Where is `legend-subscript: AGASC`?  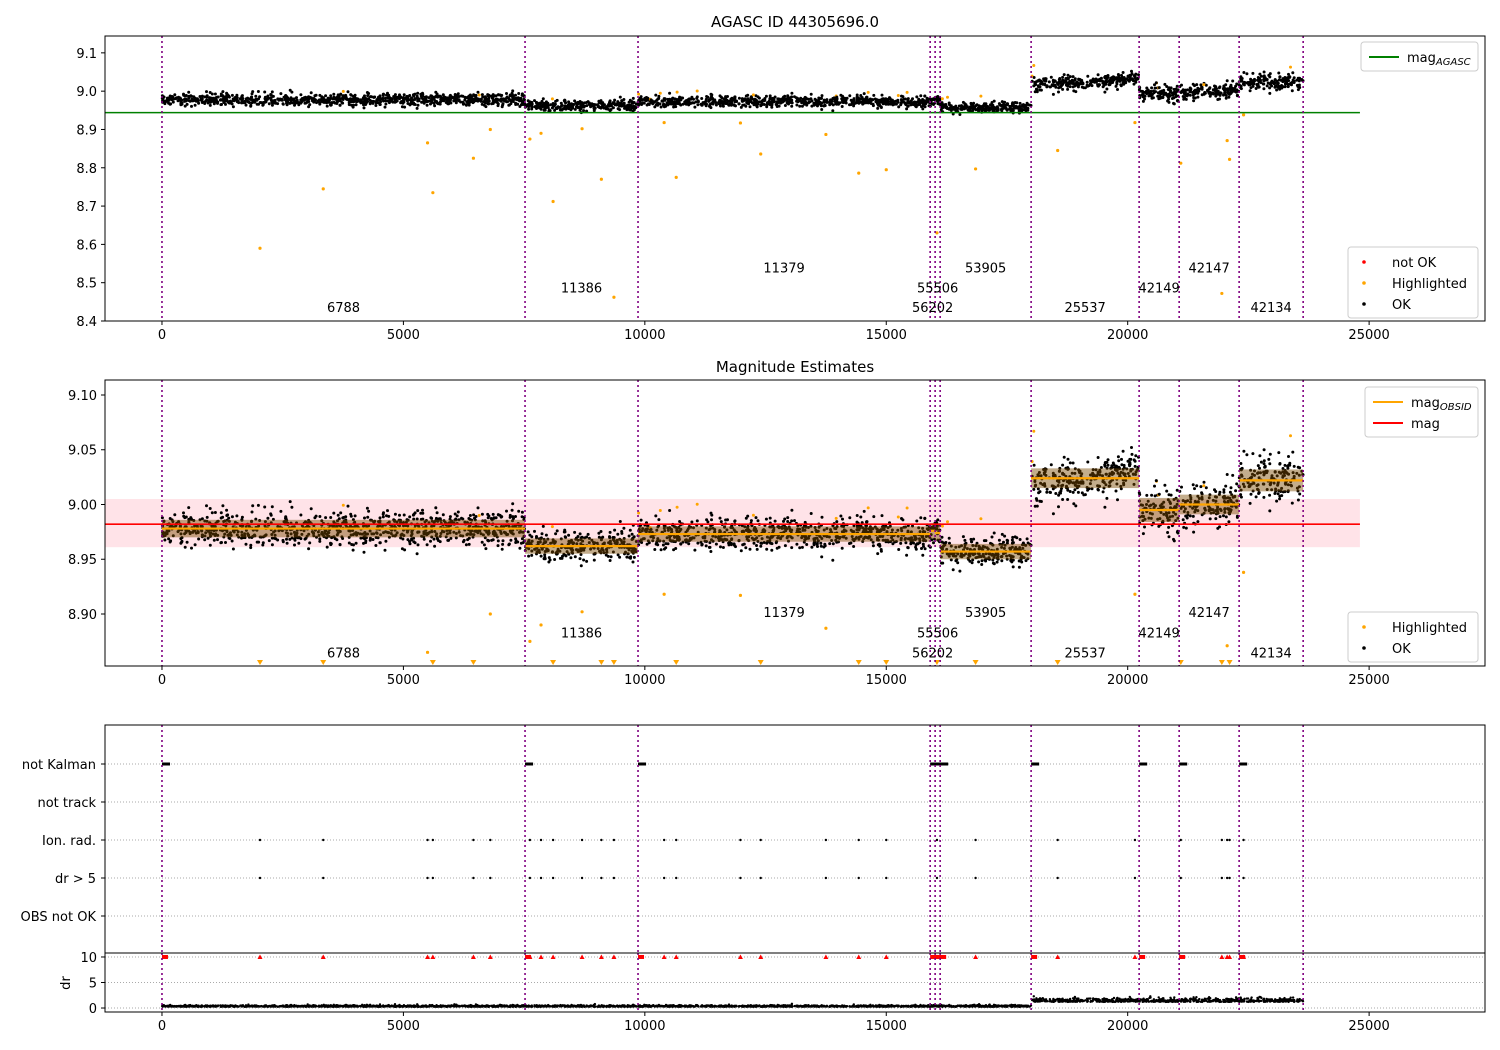
legend-subscript: AGASC is located at coordinates (1453, 62).